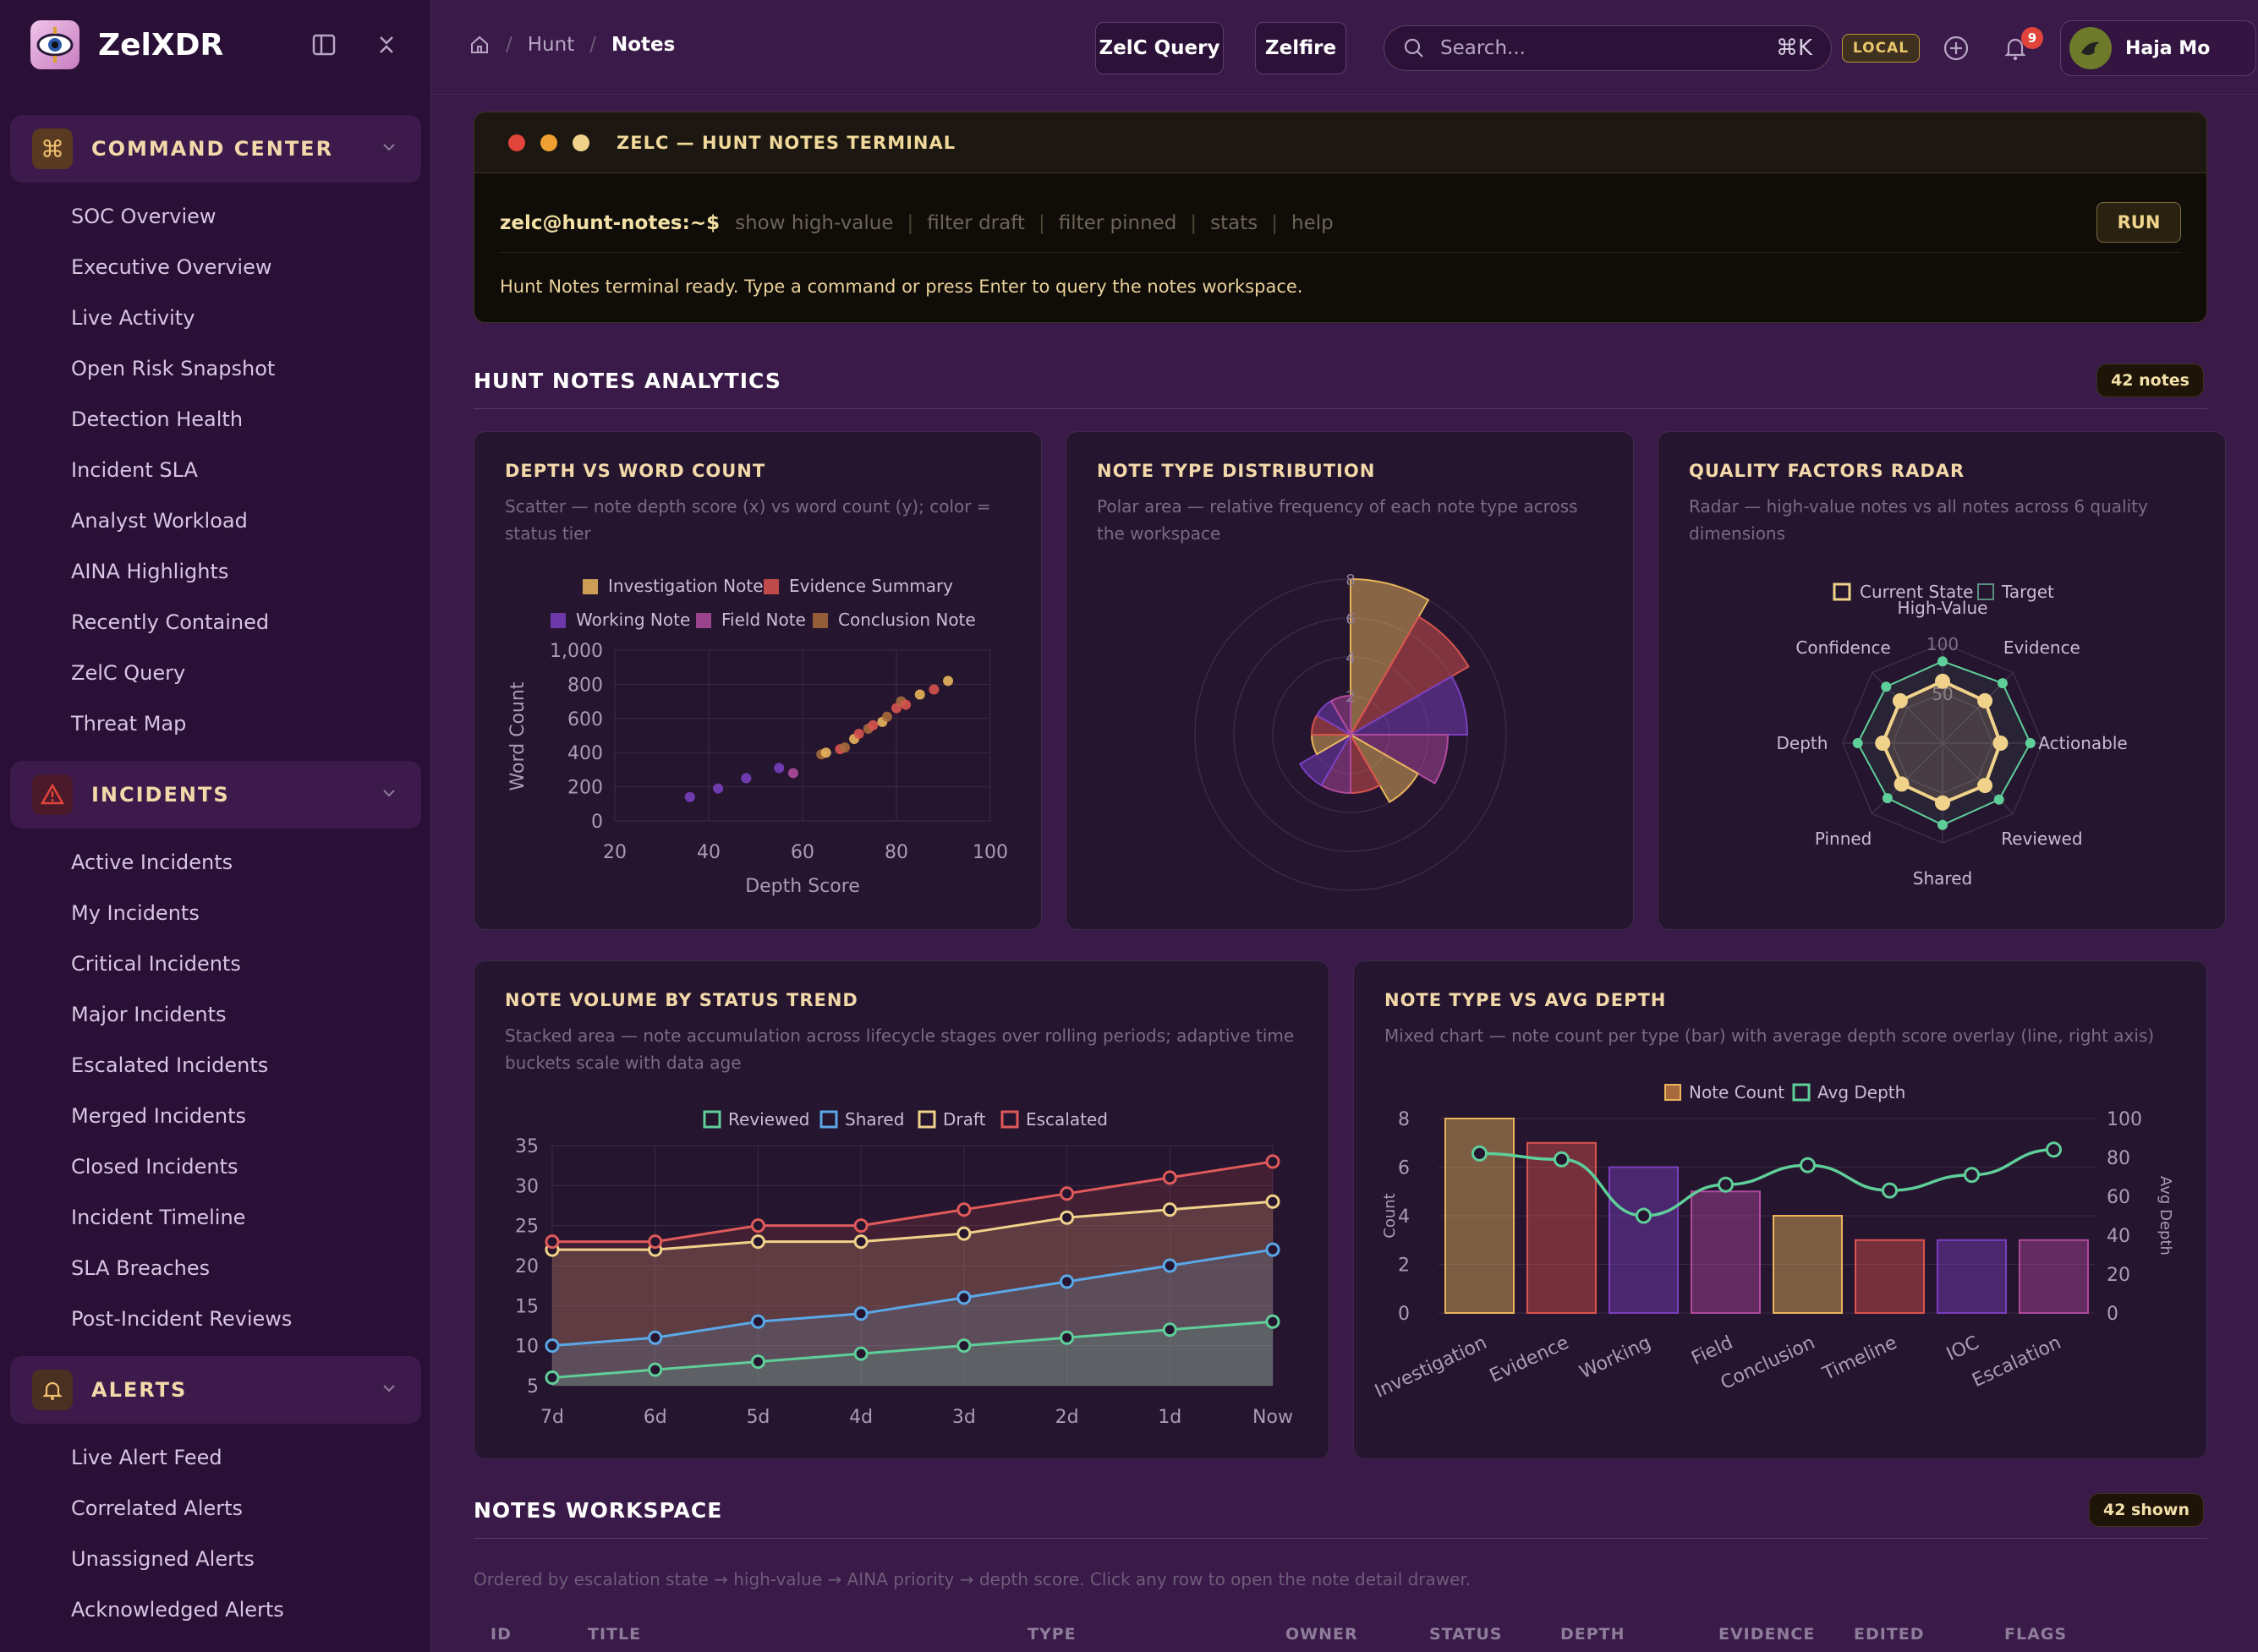  Describe the element at coordinates (1889, 1635) in the screenshot. I see `col-edited: EDITED` at that location.